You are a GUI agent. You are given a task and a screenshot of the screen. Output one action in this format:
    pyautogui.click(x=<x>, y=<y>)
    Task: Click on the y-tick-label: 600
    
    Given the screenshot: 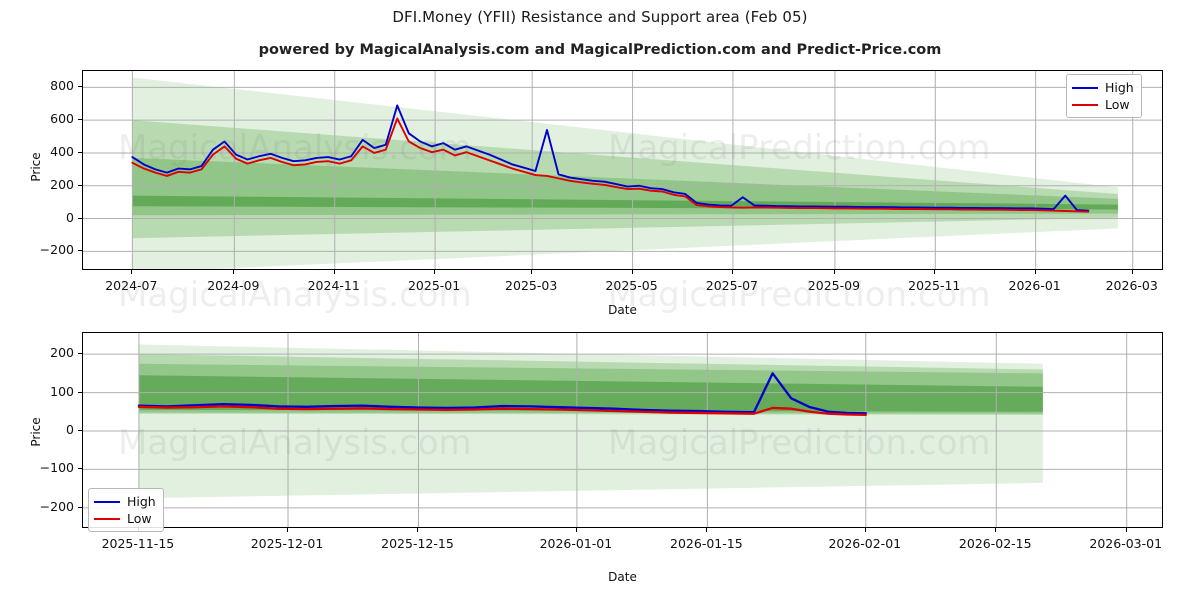 What is the action you would take?
    pyautogui.click(x=62, y=119)
    